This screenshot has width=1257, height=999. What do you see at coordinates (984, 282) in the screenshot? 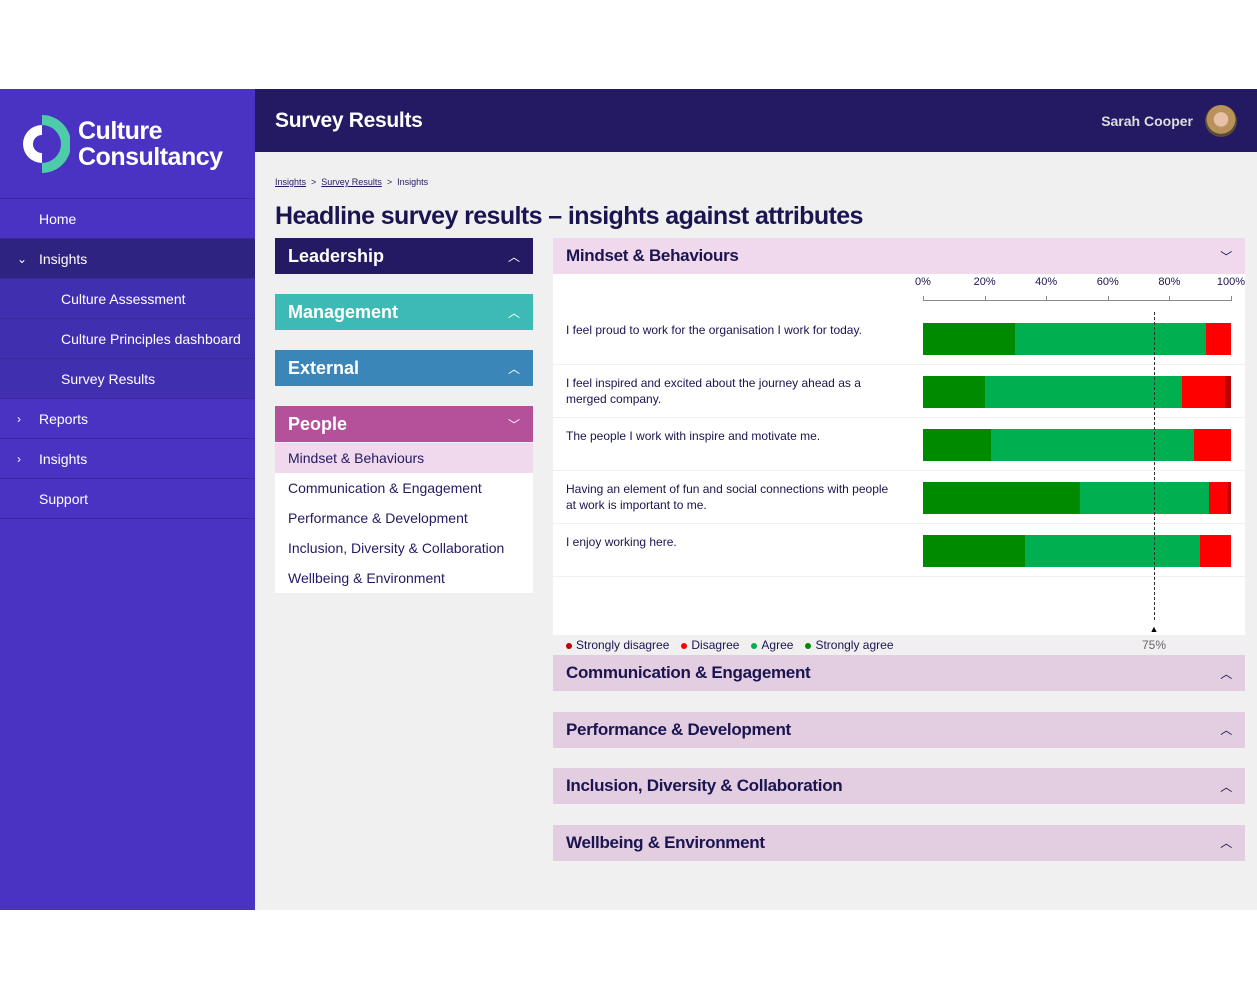
I see `x-tick-label: 20%` at bounding box center [984, 282].